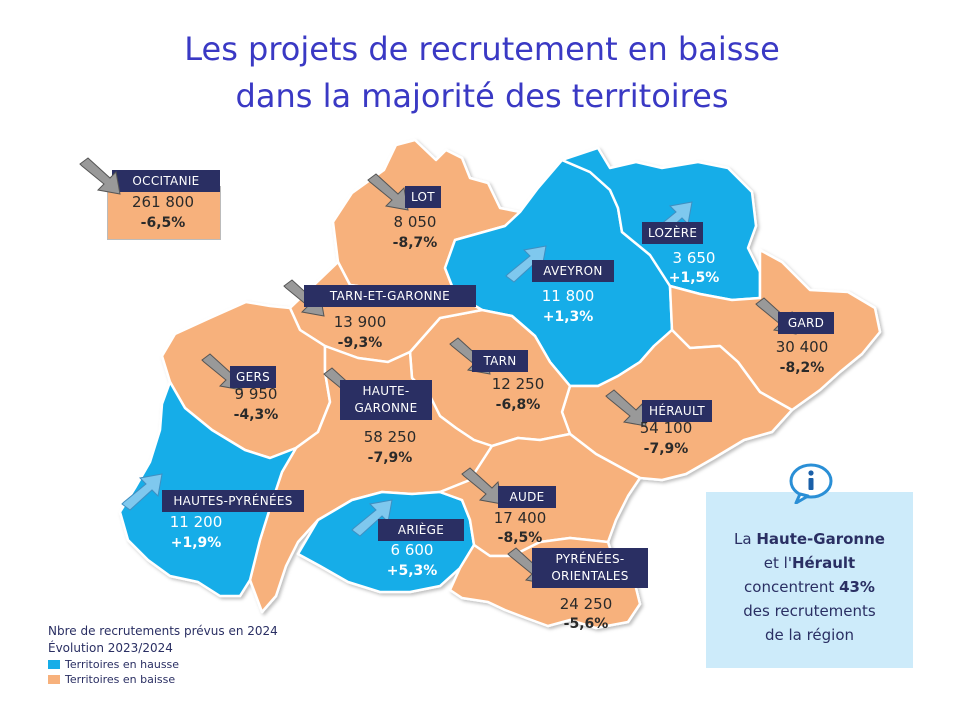  Describe the element at coordinates (196, 543) in the screenshot. I see `hautes-pyrenees-change: +1,9%` at that location.